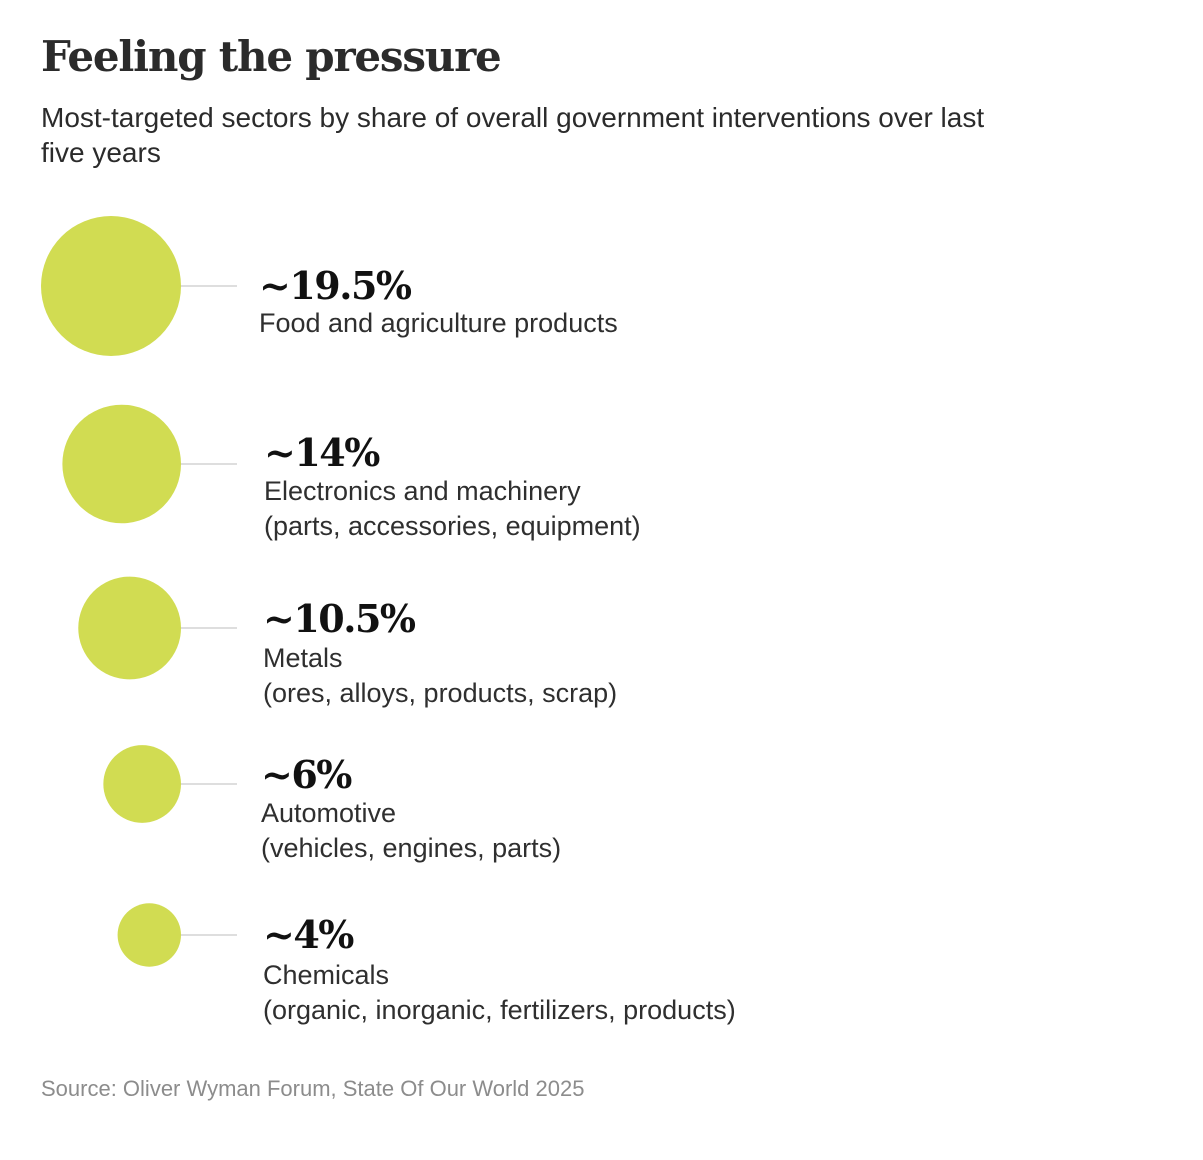  What do you see at coordinates (422, 491) in the screenshot?
I see `item-electronics-label: Electronics and machinery` at bounding box center [422, 491].